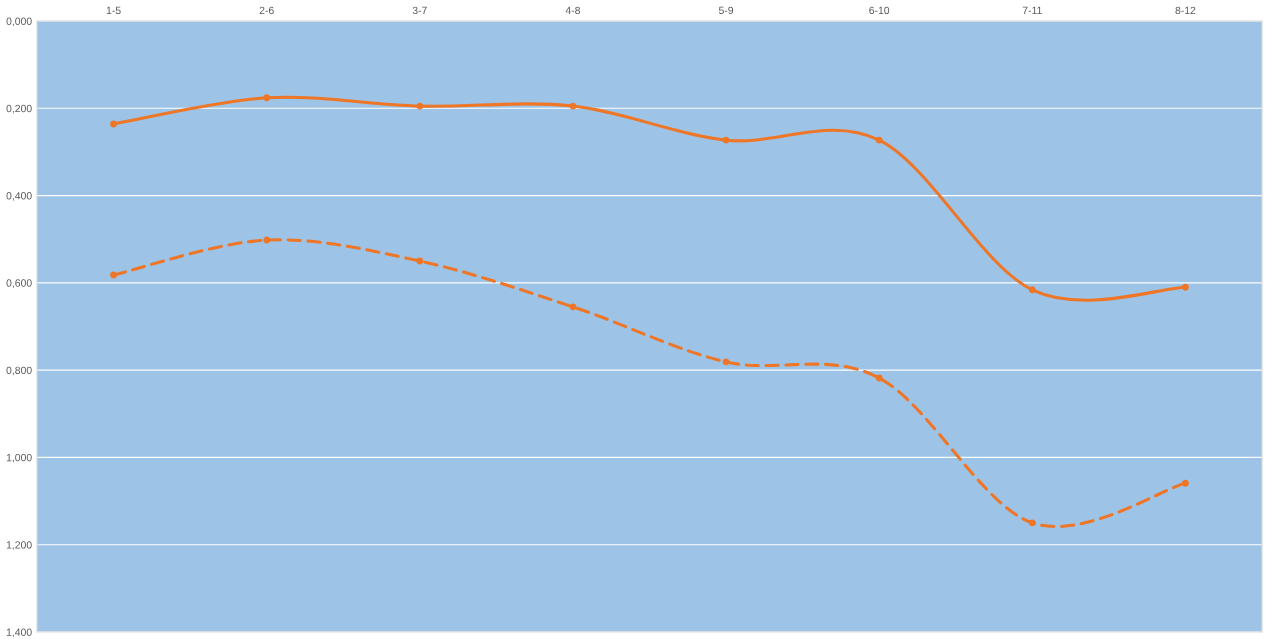 The height and width of the screenshot is (639, 1280). I want to click on x-tick-label: 1-5, so click(113, 10).